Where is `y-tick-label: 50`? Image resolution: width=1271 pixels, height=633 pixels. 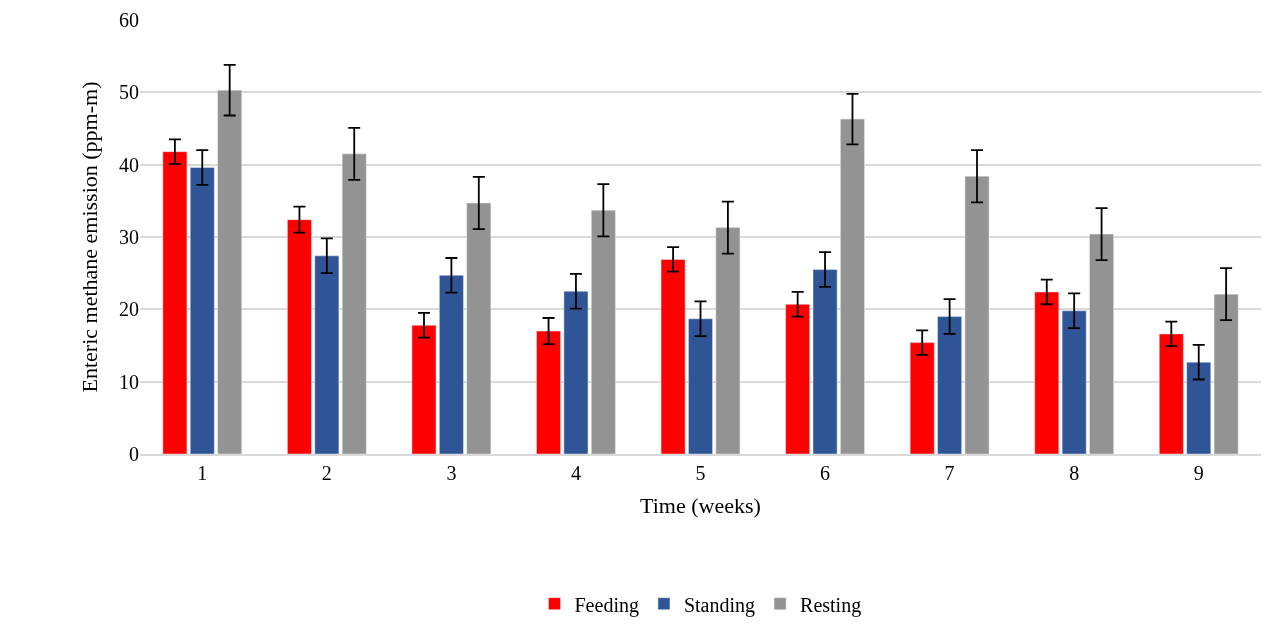 y-tick-label: 50 is located at coordinates (129, 92).